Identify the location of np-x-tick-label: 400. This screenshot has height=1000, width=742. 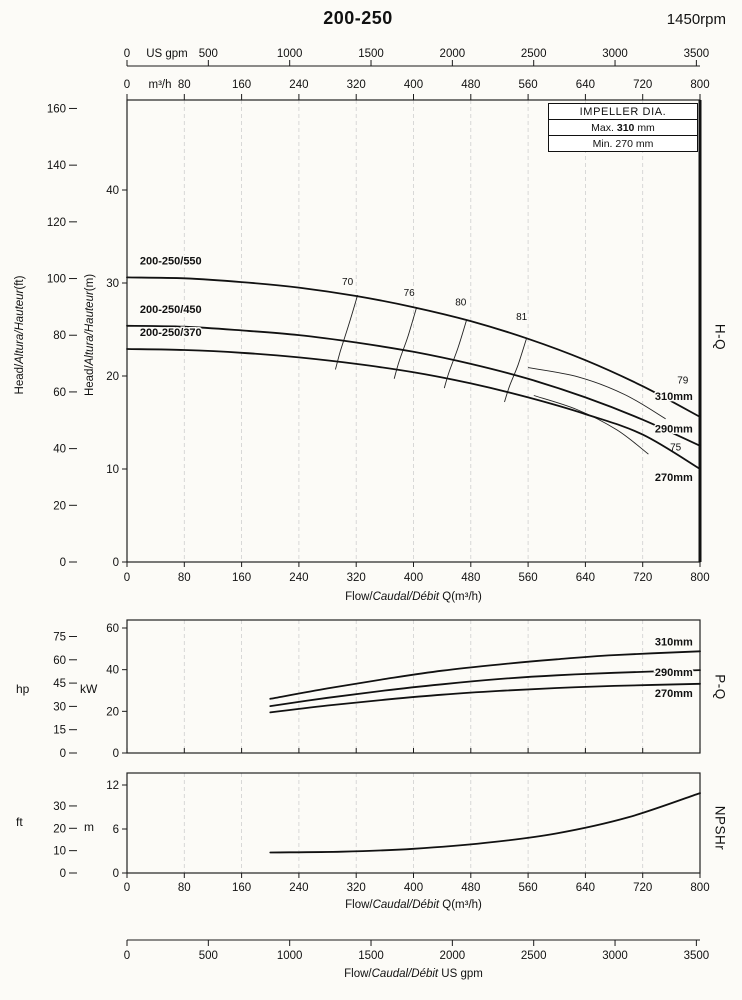
(413, 888).